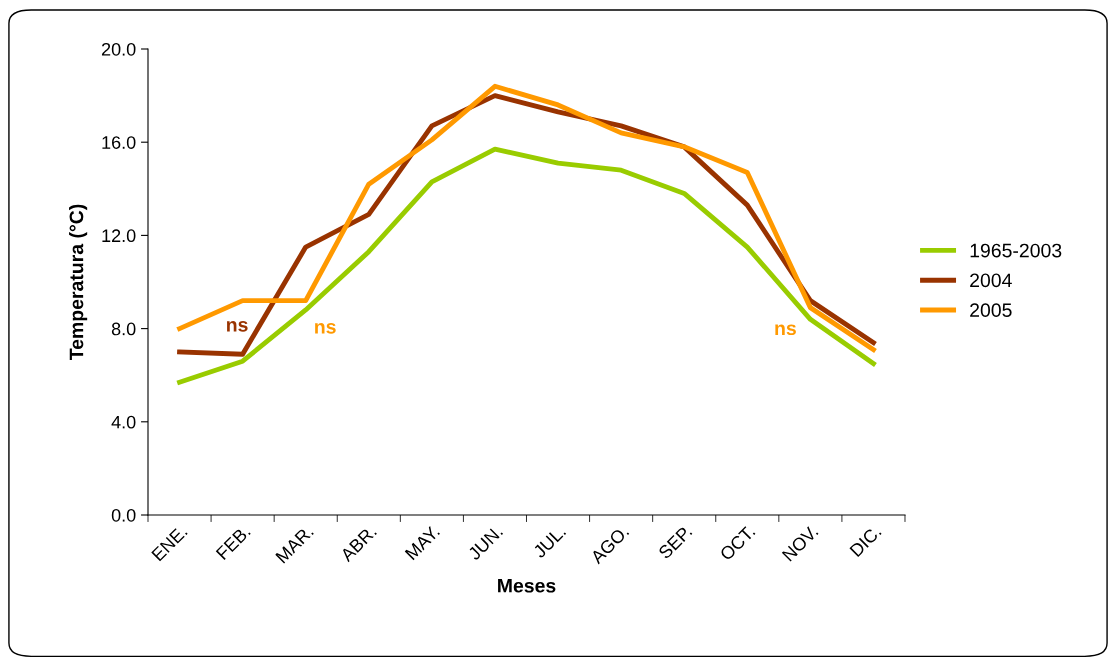 This screenshot has width=1116, height=663. What do you see at coordinates (119, 236) in the screenshot?
I see `y-tick-label: 12.0` at bounding box center [119, 236].